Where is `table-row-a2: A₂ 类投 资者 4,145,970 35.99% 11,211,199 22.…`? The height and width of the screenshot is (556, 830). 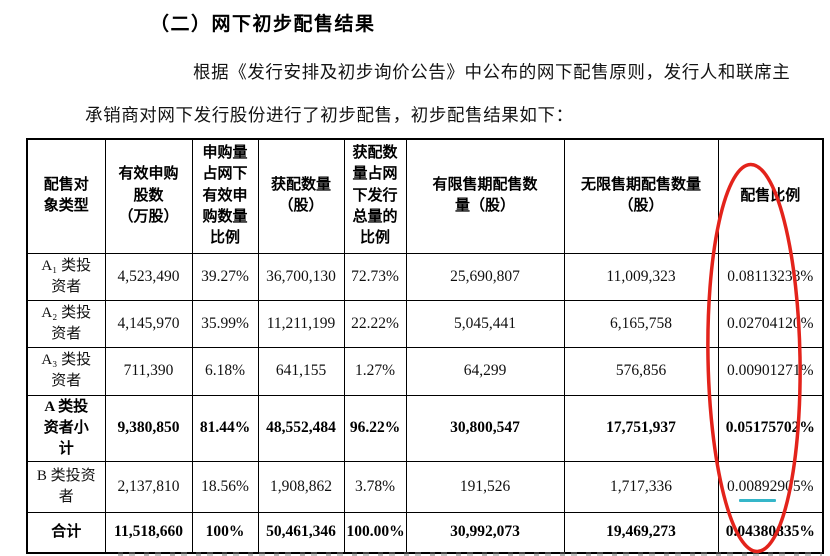
table-row-a2: A₂ 类投 资者 4,145,970 35.99% 11,211,199 22.… is located at coordinates (425, 323).